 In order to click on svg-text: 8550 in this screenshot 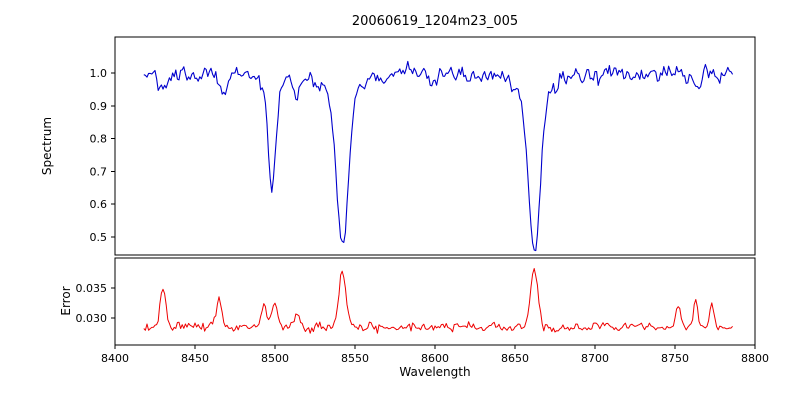, I will do `click(355, 358)`.